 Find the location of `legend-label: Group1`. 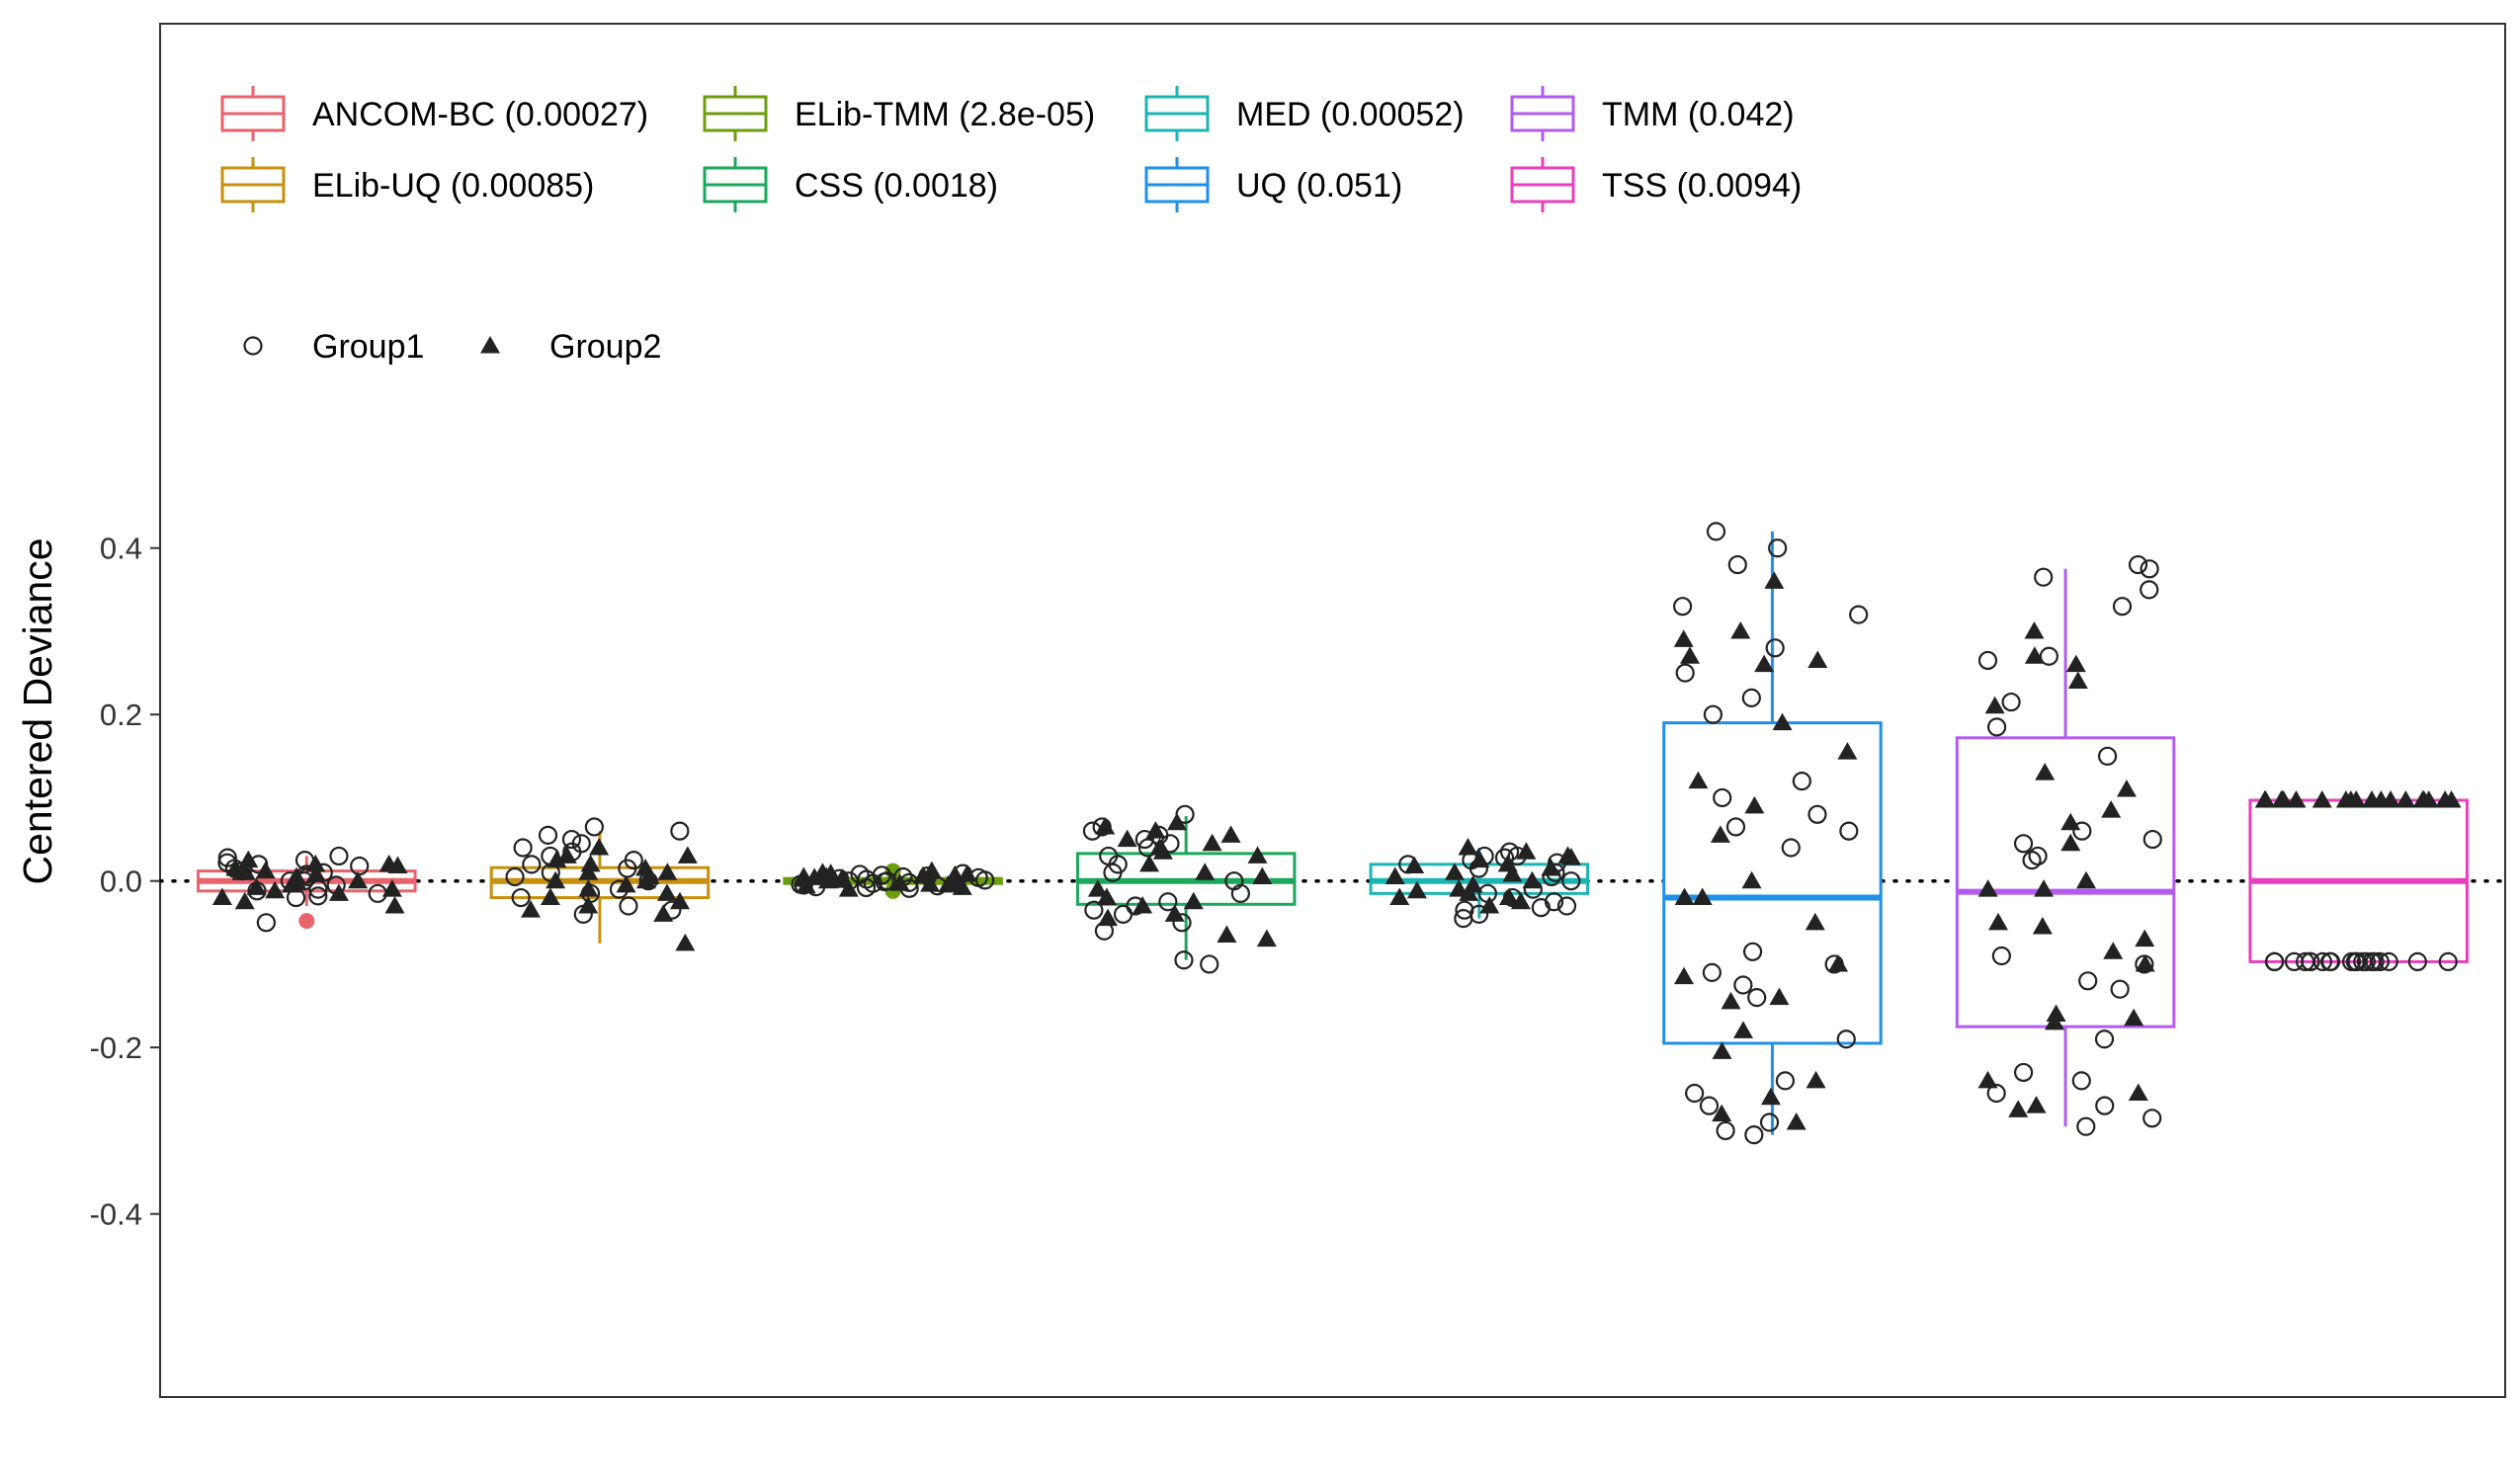

legend-label: Group1 is located at coordinates (368, 347).